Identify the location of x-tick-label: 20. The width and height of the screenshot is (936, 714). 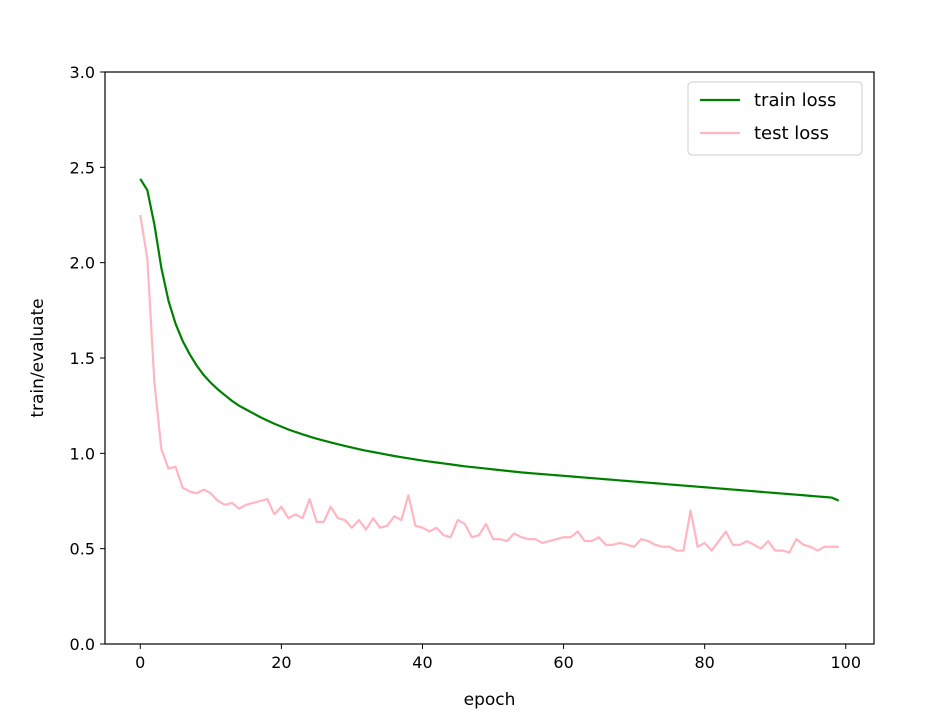
(281, 662).